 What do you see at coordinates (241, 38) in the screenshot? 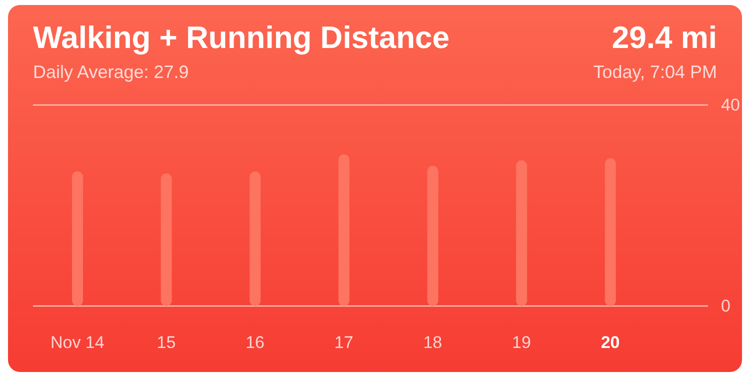
I see `chart-title: Walking + Running Distance` at bounding box center [241, 38].